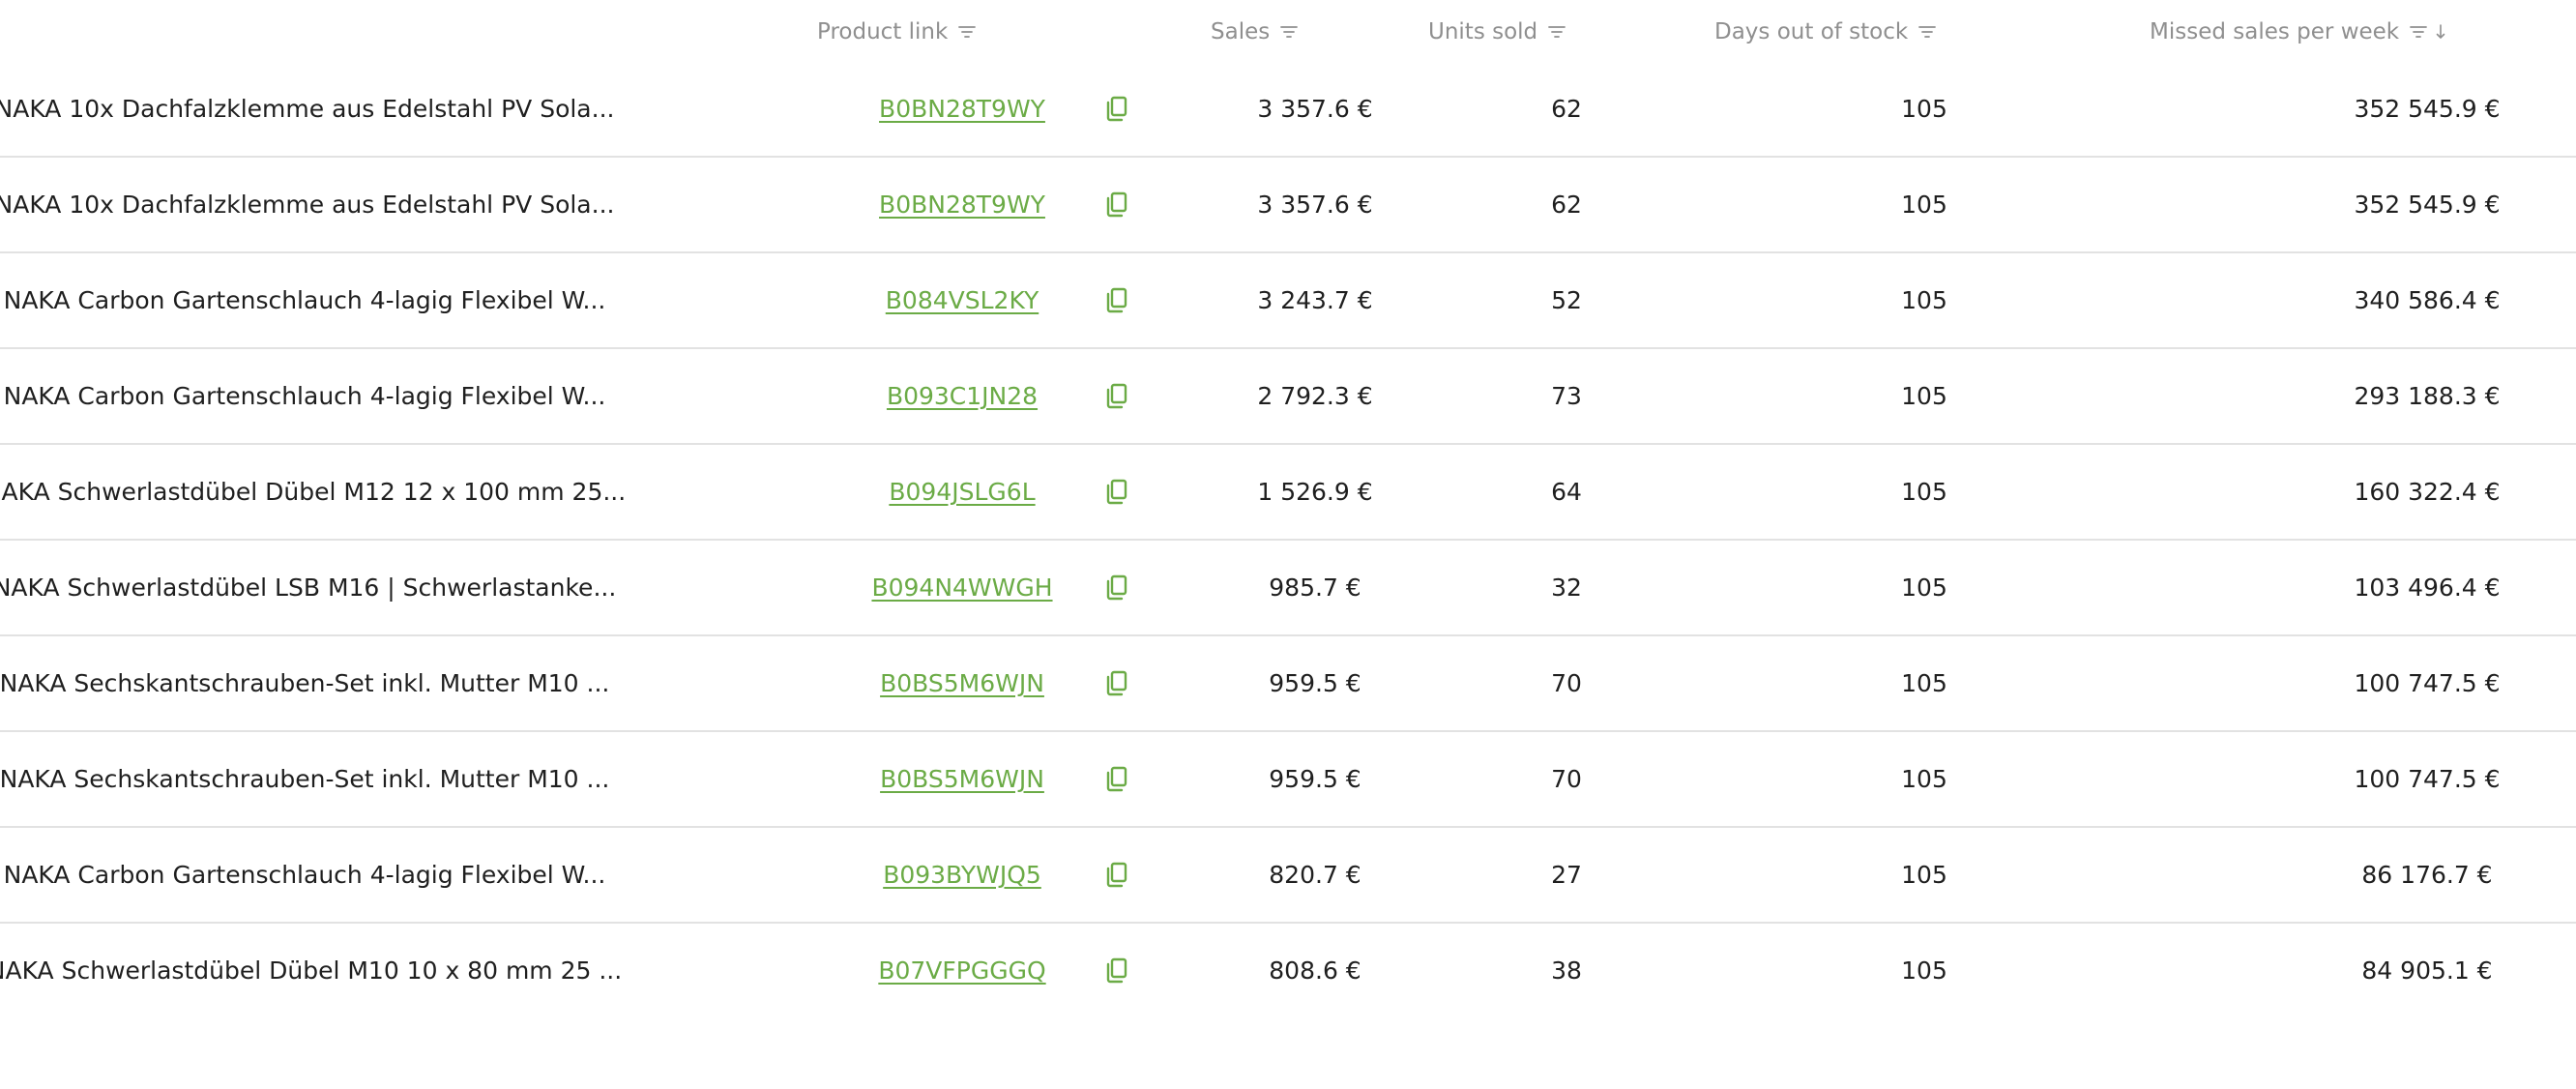  What do you see at coordinates (962, 971) in the screenshot?
I see `product-asin-link: B07VFPGGGQ` at bounding box center [962, 971].